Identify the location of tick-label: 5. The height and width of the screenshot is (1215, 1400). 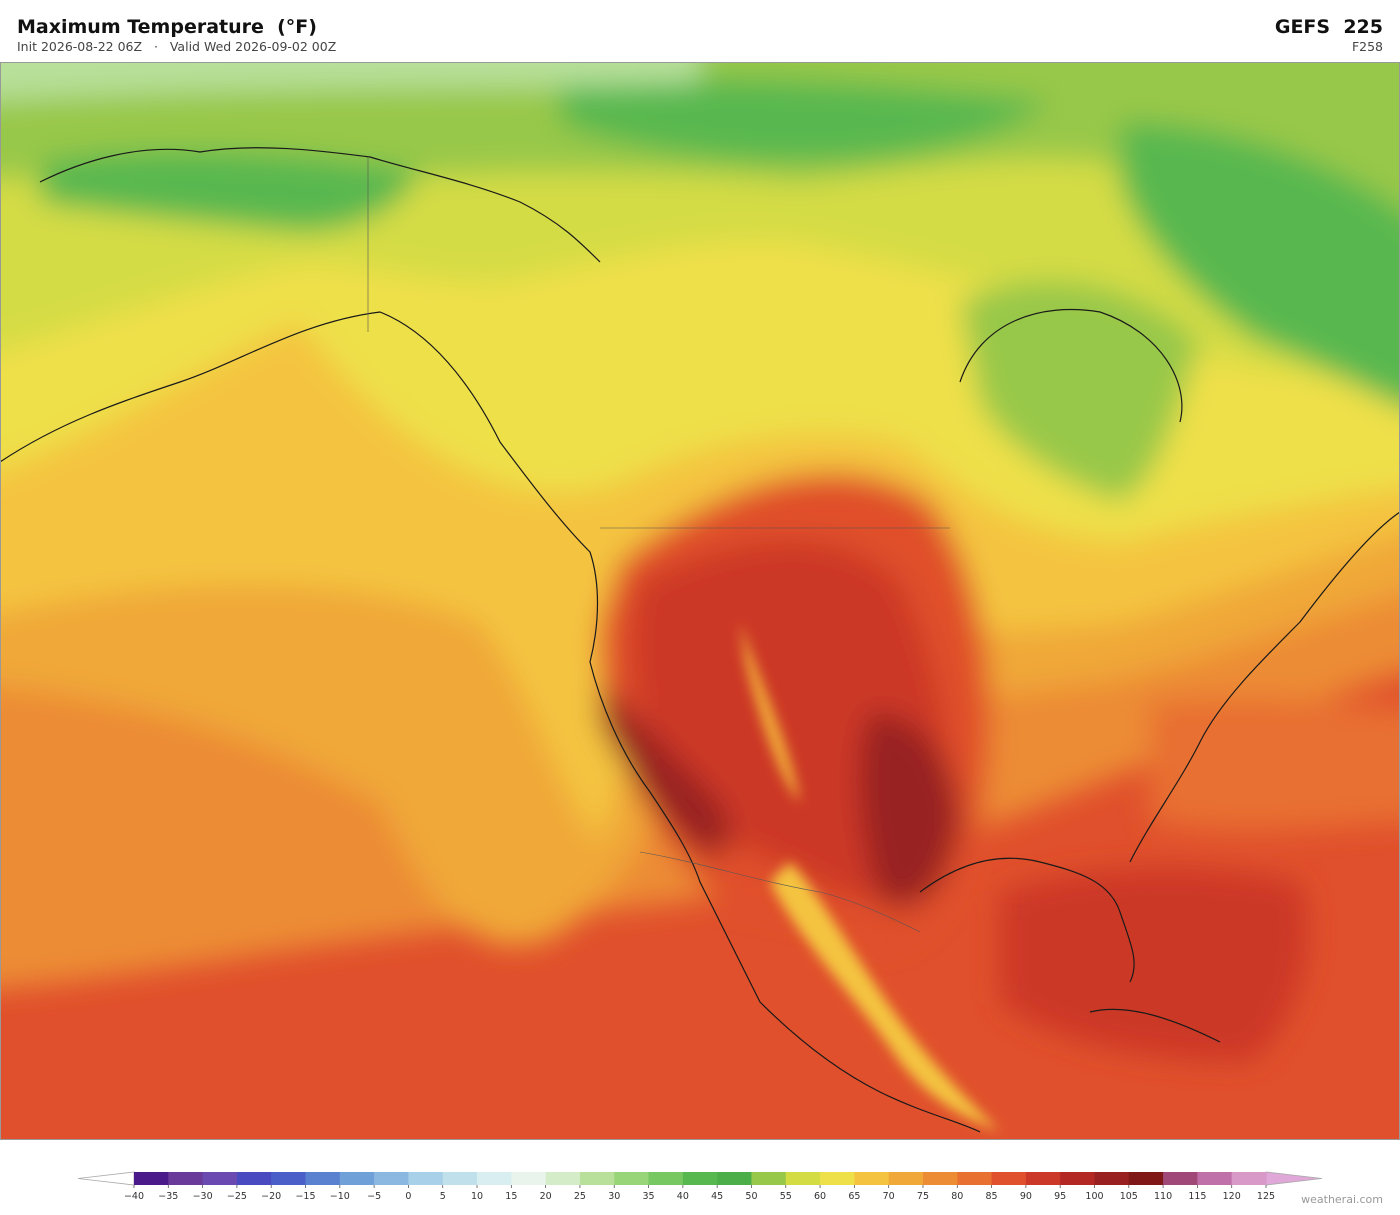
(443, 1196).